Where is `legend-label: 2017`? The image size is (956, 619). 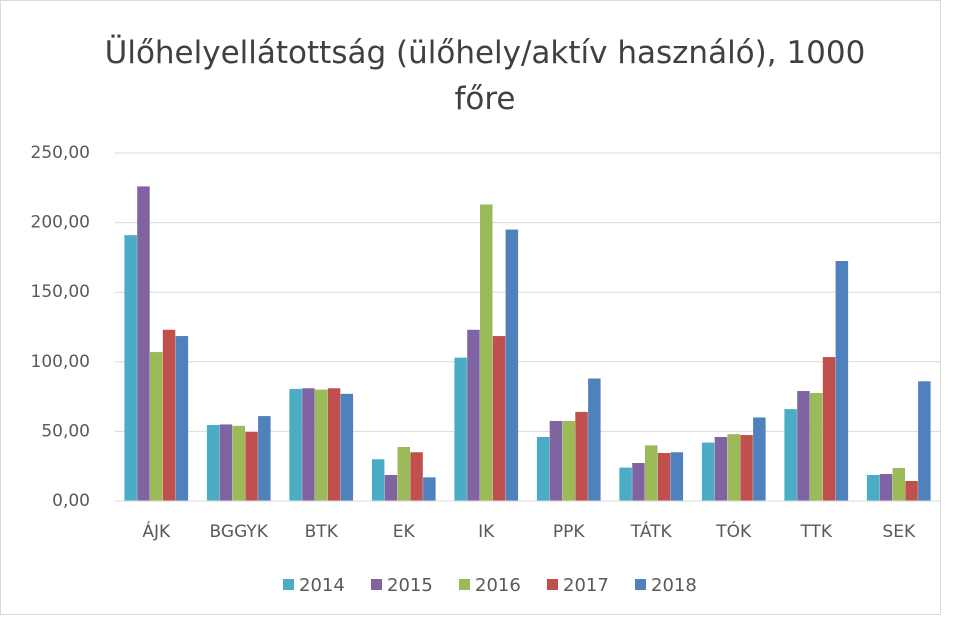 legend-label: 2017 is located at coordinates (586, 585).